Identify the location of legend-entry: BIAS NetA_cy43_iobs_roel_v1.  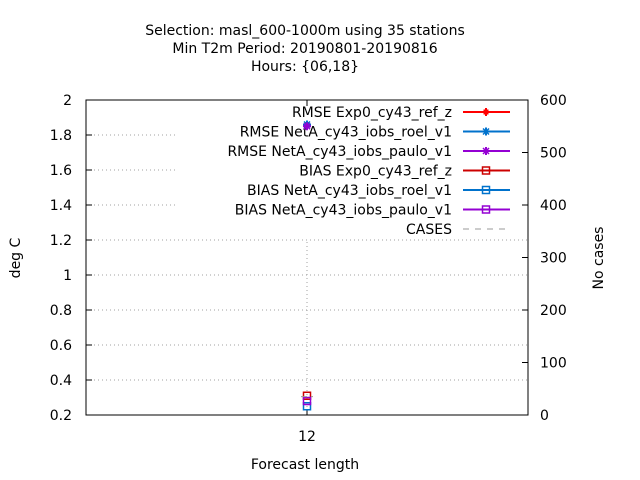
(378, 191).